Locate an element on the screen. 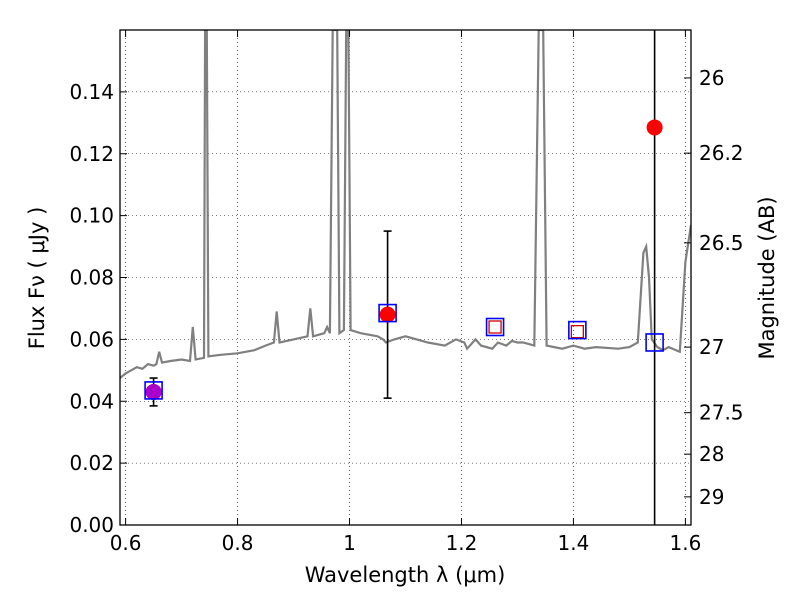 The image size is (800, 600). x-tick-label: 1.4 is located at coordinates (574, 543).